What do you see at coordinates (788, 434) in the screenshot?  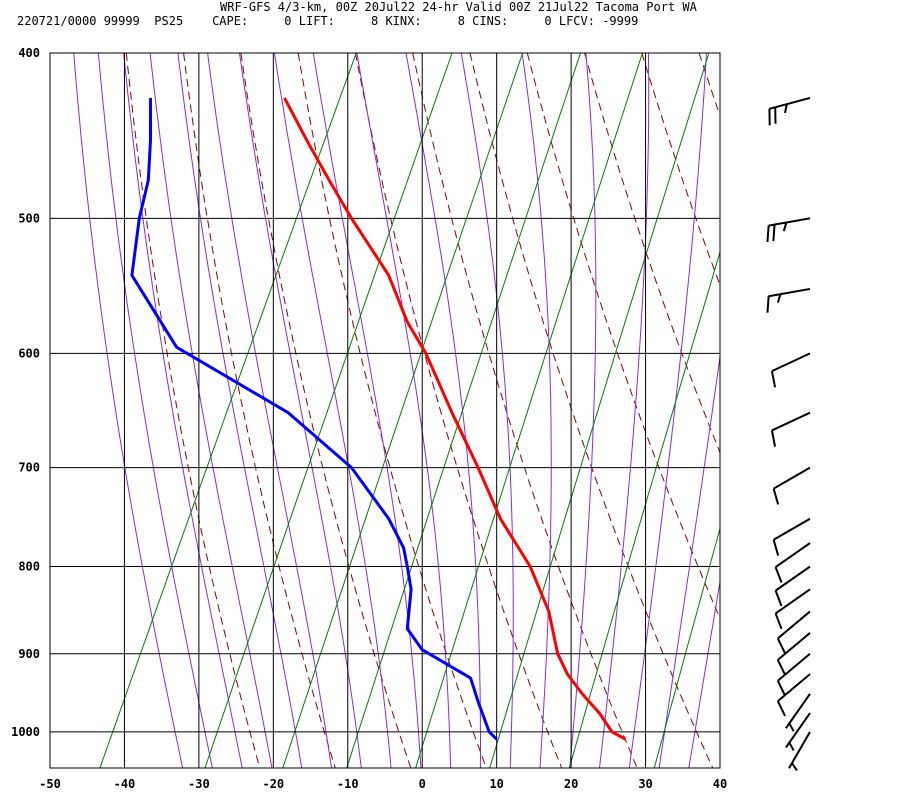 I see `wind-barbs` at bounding box center [788, 434].